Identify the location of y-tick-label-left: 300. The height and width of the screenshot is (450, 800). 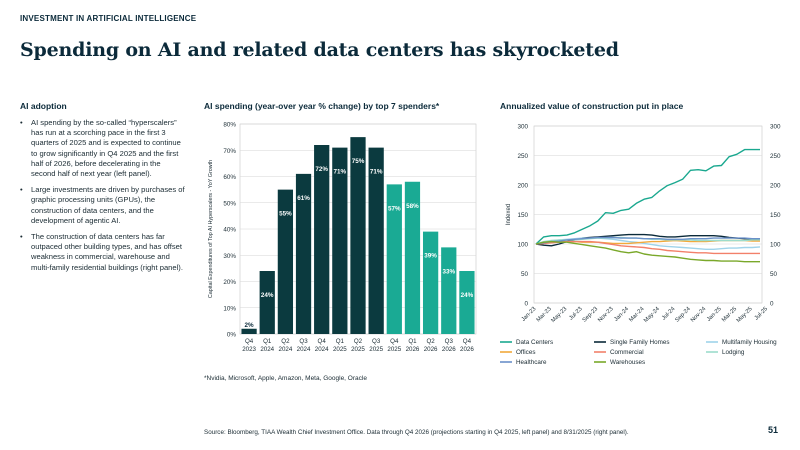
(522, 127).